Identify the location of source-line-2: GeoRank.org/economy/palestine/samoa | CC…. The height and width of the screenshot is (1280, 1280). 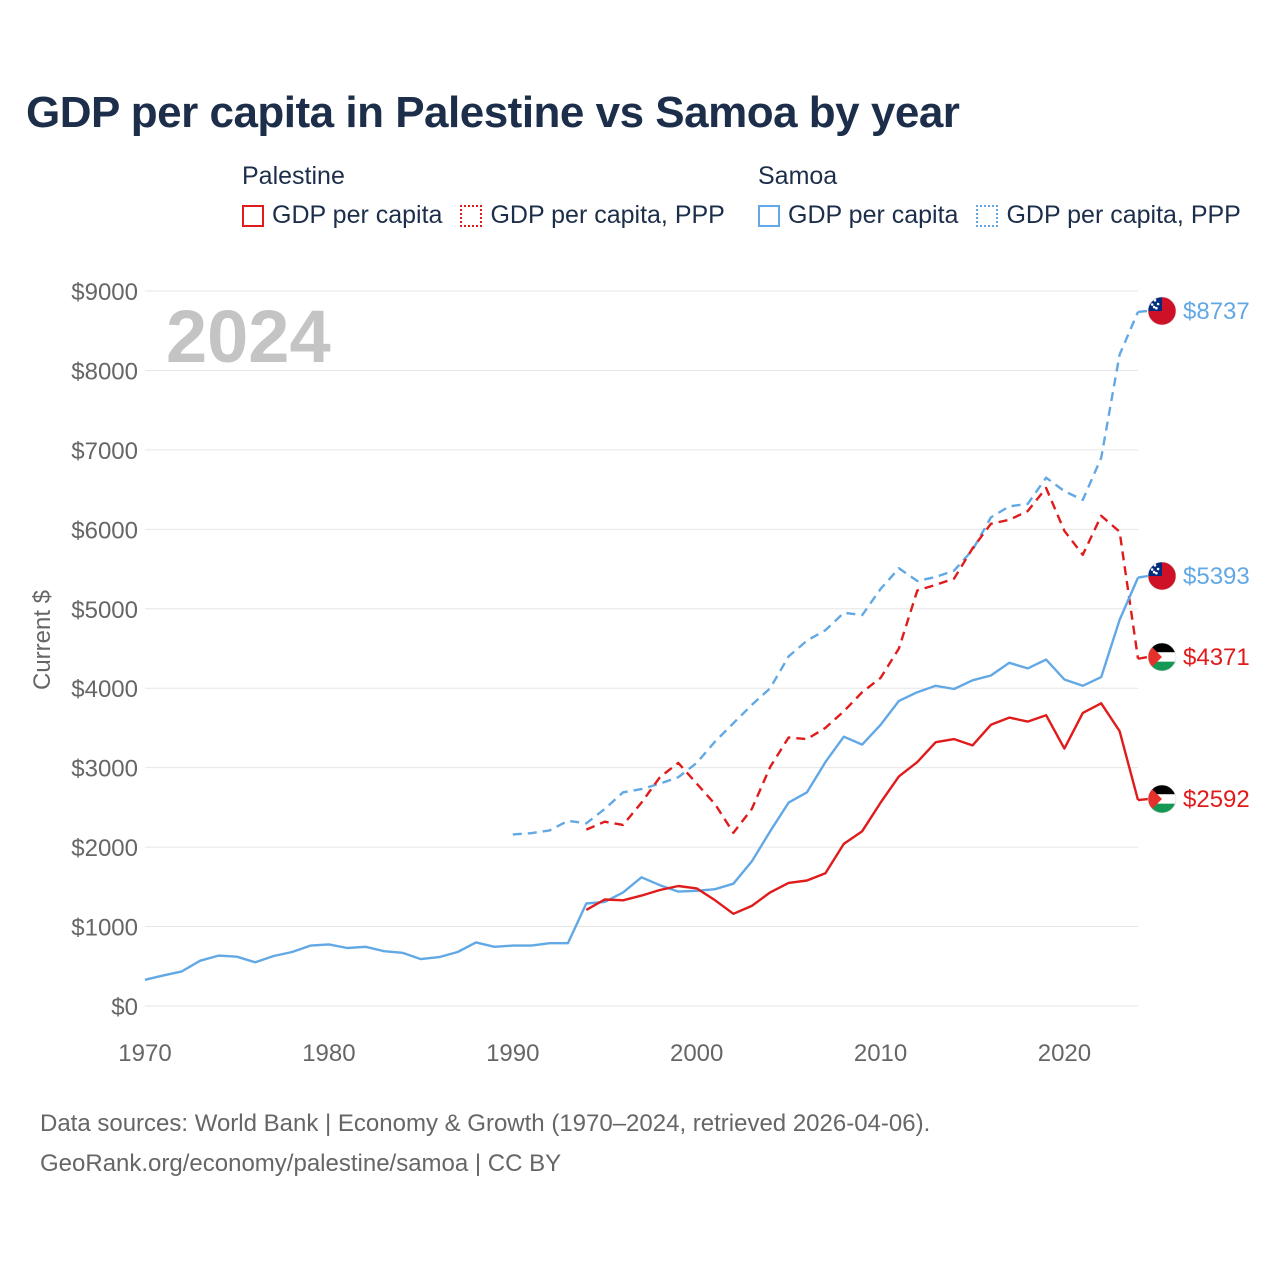
(301, 1163).